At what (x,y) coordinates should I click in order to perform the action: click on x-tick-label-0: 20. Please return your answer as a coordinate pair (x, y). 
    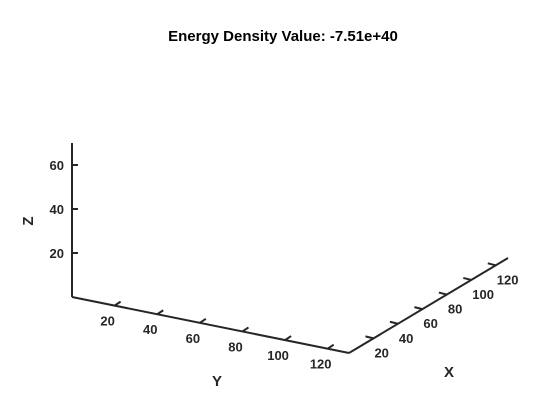
    Looking at the image, I should click on (381, 352).